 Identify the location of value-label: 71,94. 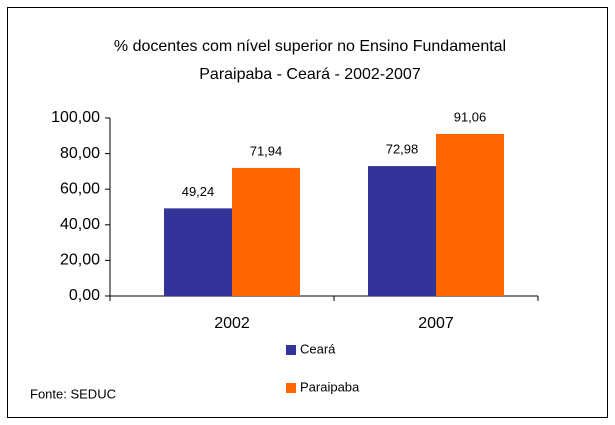
(266, 150).